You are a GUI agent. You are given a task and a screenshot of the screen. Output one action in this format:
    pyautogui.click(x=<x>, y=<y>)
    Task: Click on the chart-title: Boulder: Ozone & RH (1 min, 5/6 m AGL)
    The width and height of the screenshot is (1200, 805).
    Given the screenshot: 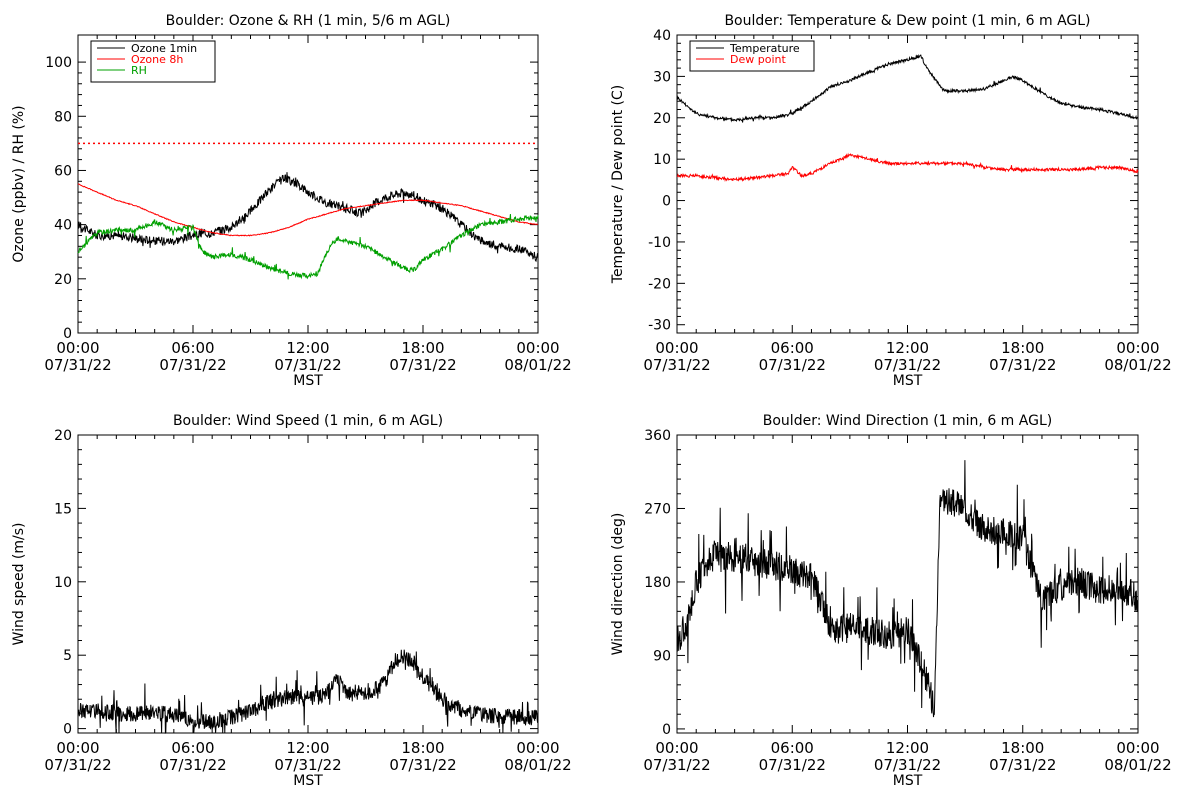 What is the action you would take?
    pyautogui.click(x=308, y=21)
    